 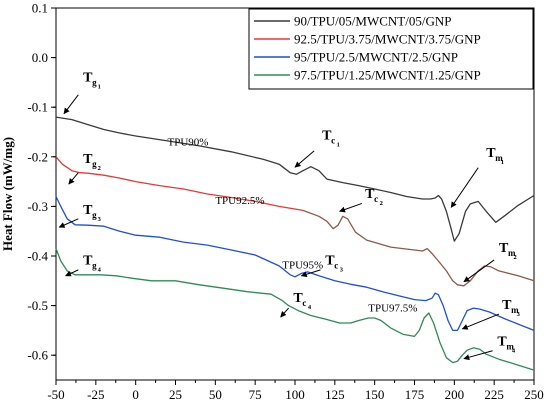 I want to click on x-axis: -50 -25 0 25 50 75 100 125 150 175 200 225 250, so click(x=295, y=391).